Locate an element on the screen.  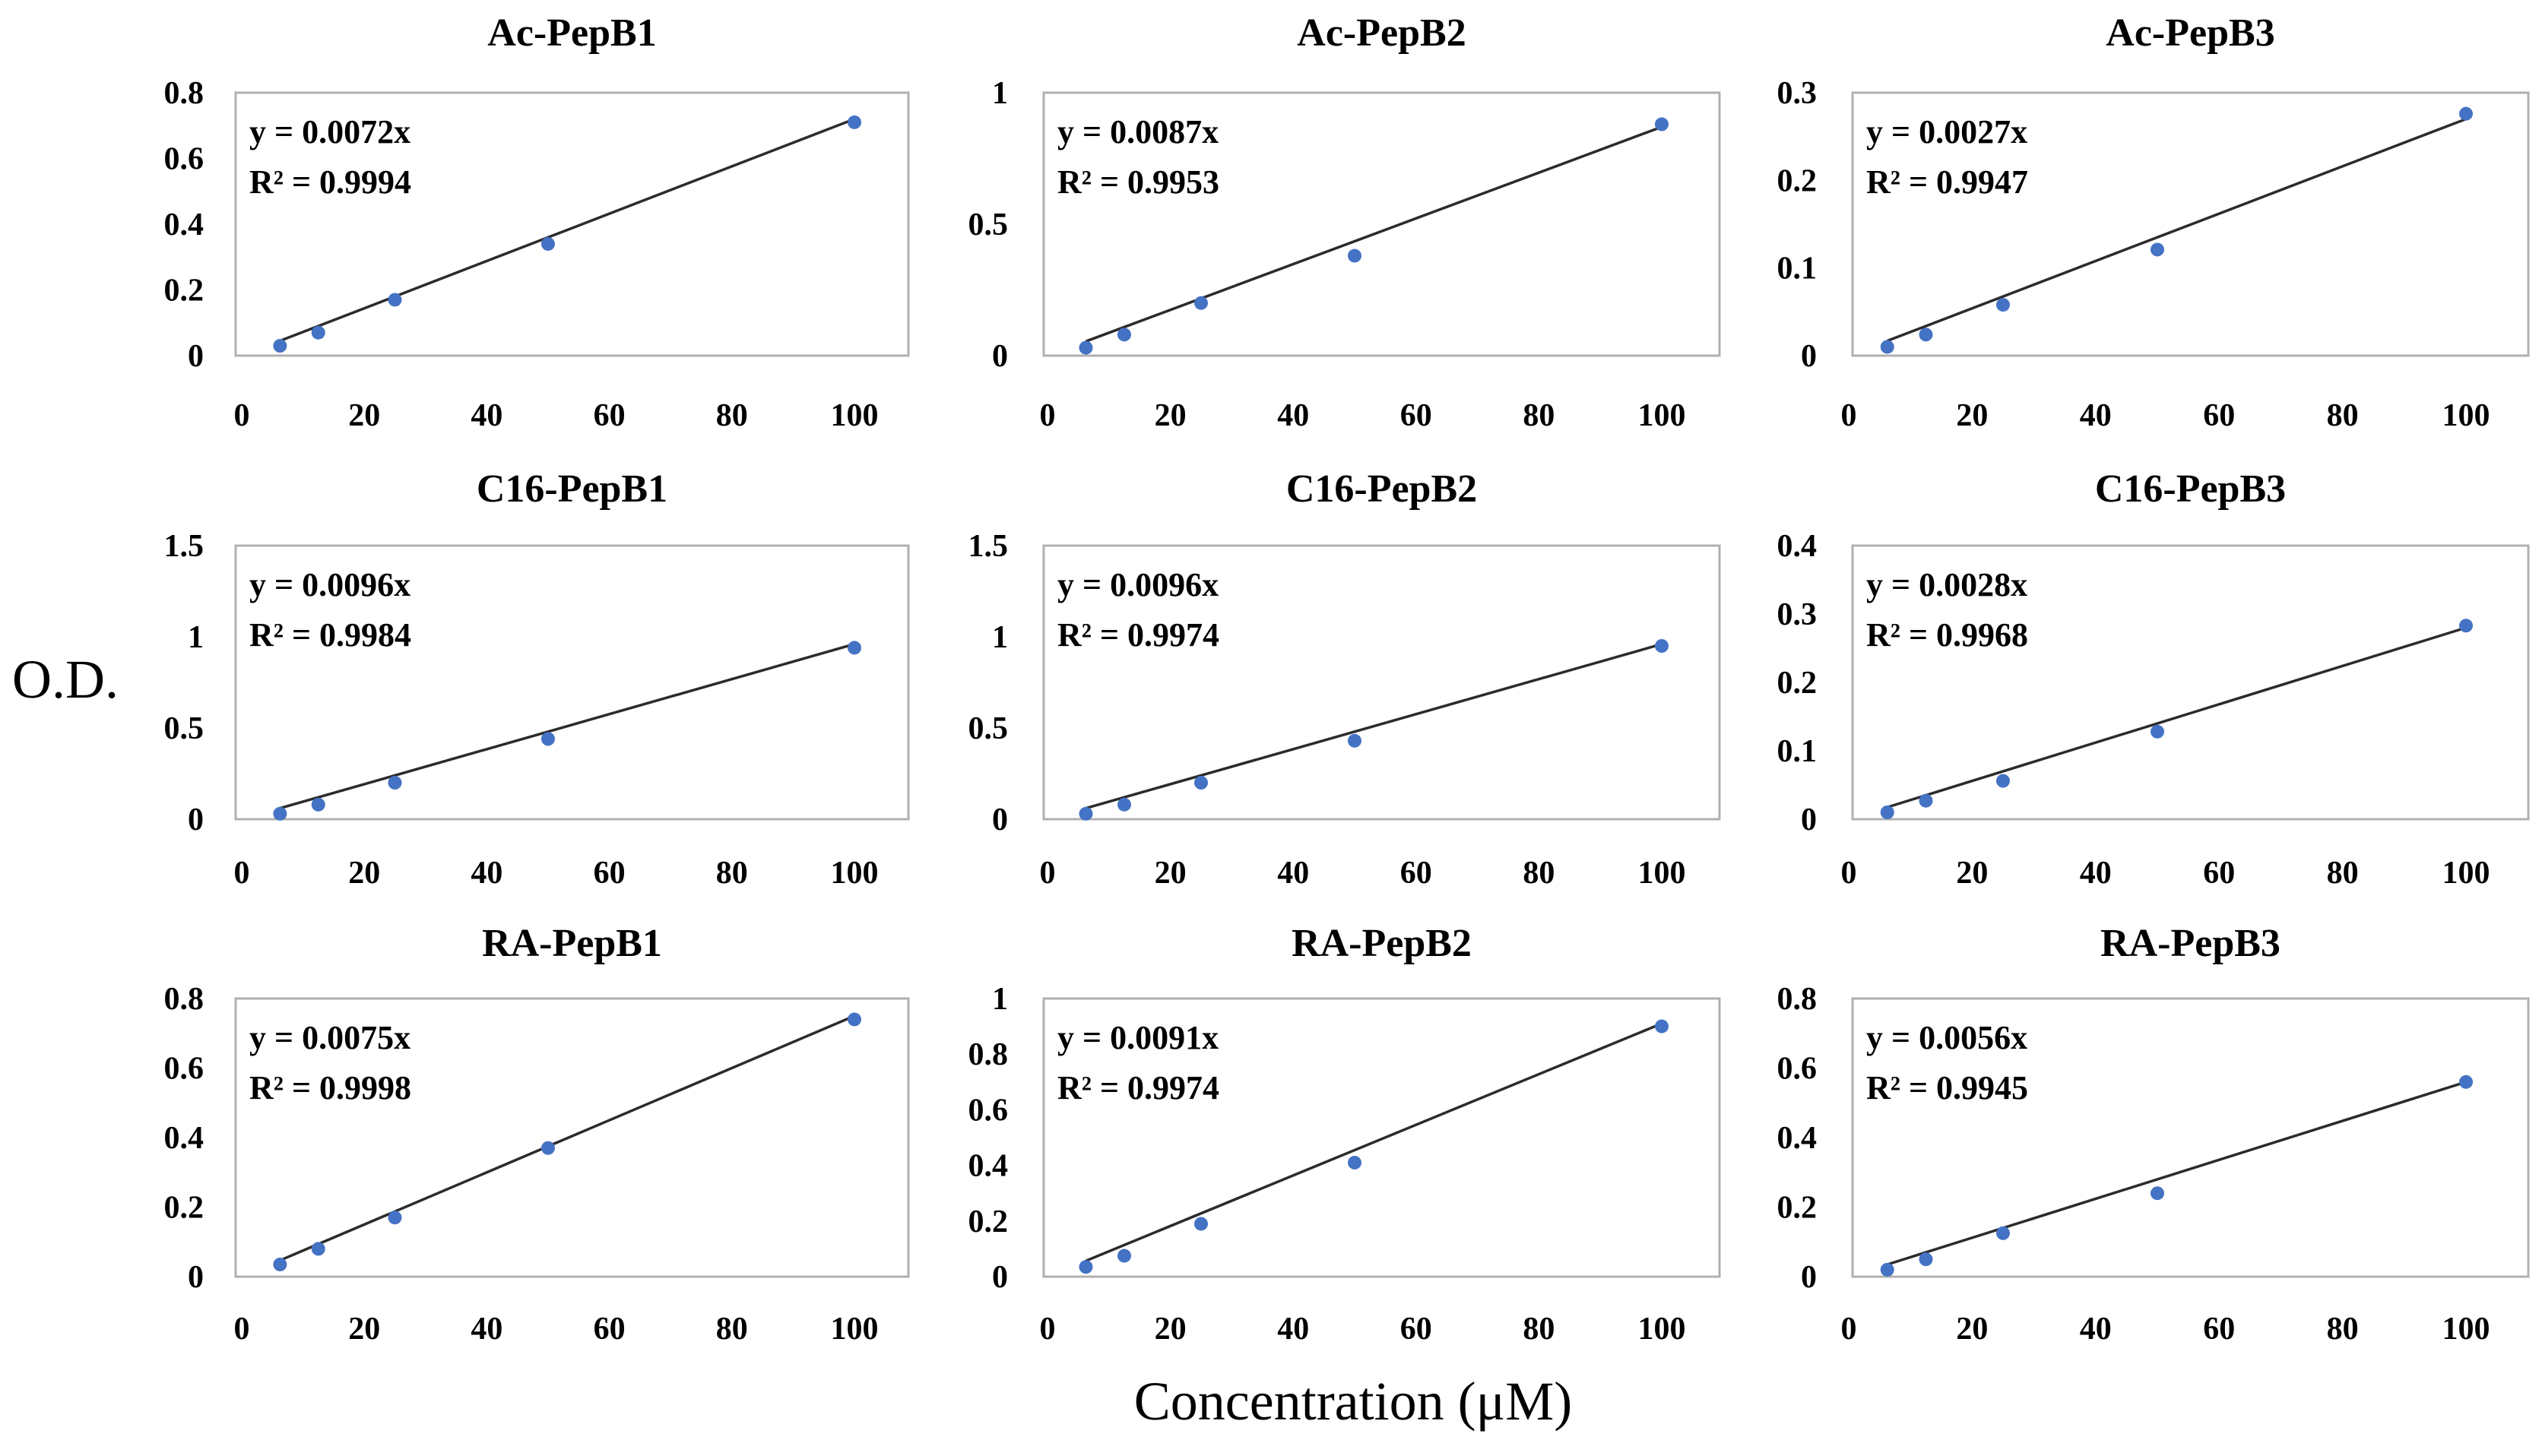
chart-title: Ac-PepB1 is located at coordinates (571, 33).